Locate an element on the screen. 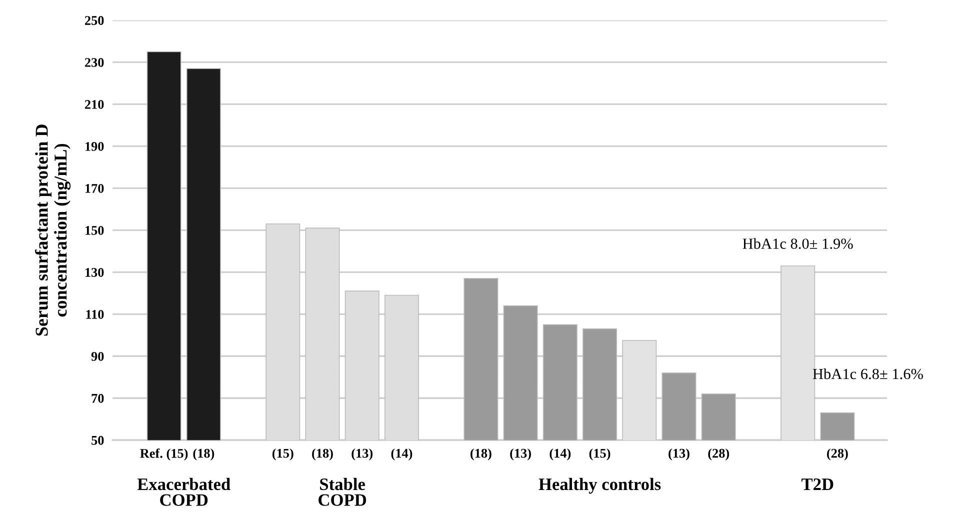 The height and width of the screenshot is (519, 962). y-tick-label: 90 is located at coordinates (97, 356).